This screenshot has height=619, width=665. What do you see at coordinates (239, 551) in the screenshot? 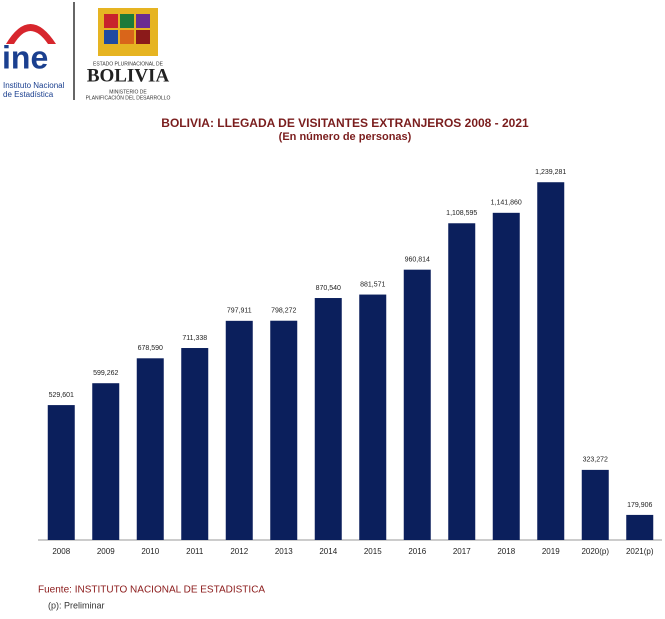
I see `x-tick-label: 2012` at bounding box center [239, 551].